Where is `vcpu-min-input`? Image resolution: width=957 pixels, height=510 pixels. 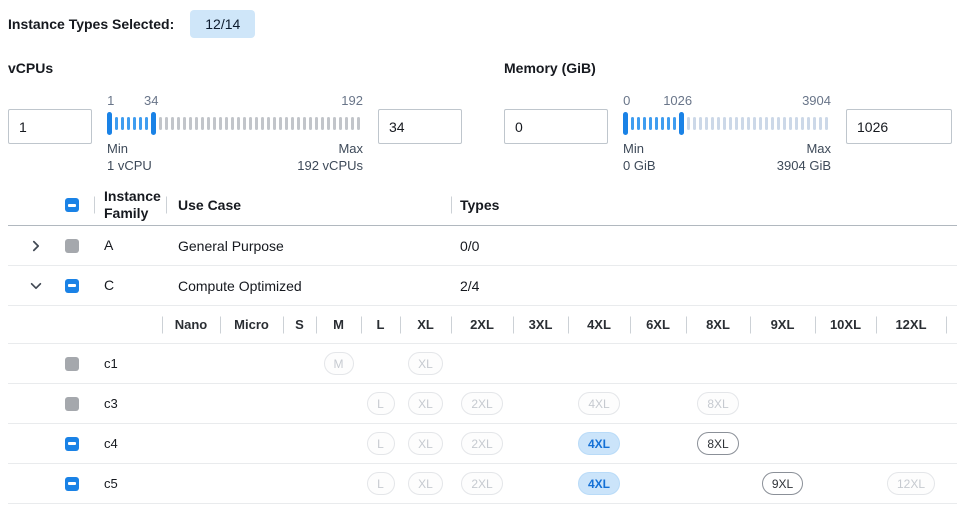
vcpu-min-input is located at coordinates (50, 126).